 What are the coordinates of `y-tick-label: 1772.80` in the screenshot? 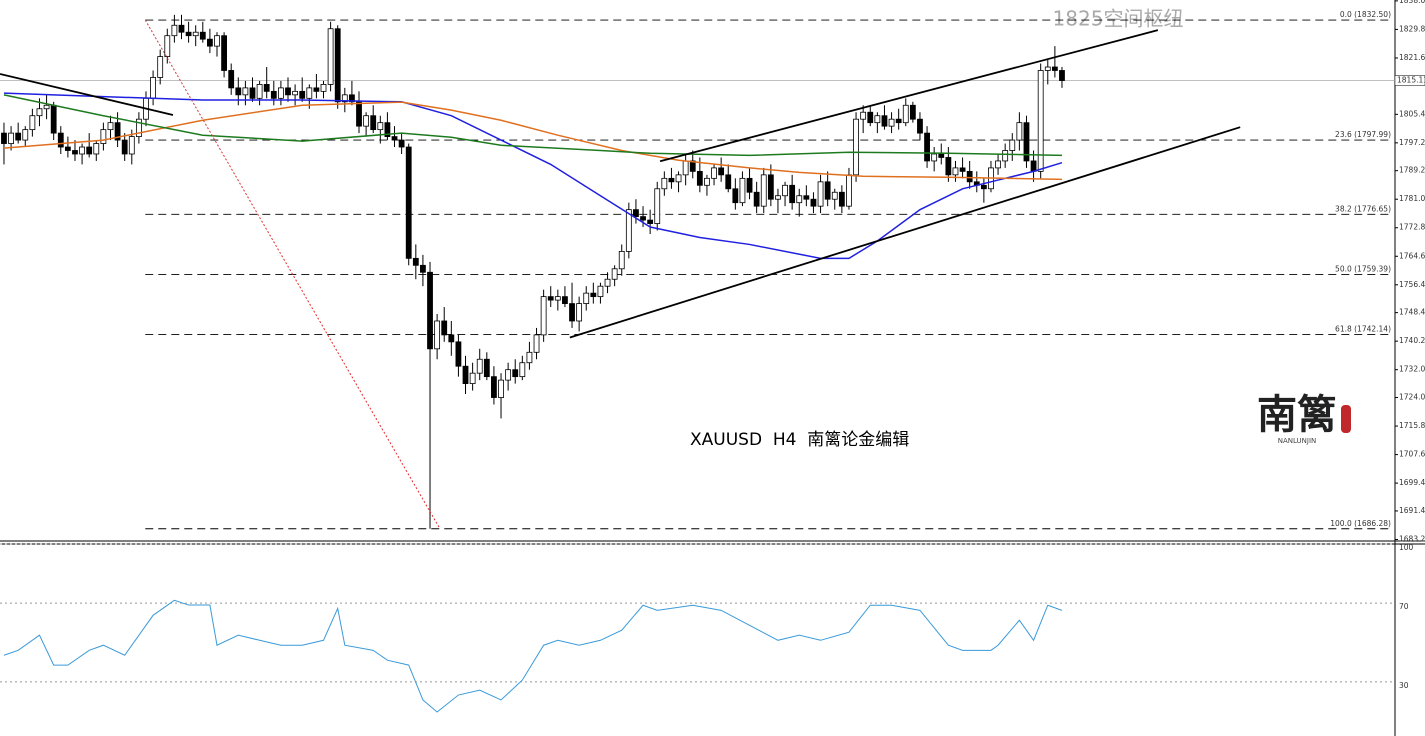 It's located at (1412, 227).